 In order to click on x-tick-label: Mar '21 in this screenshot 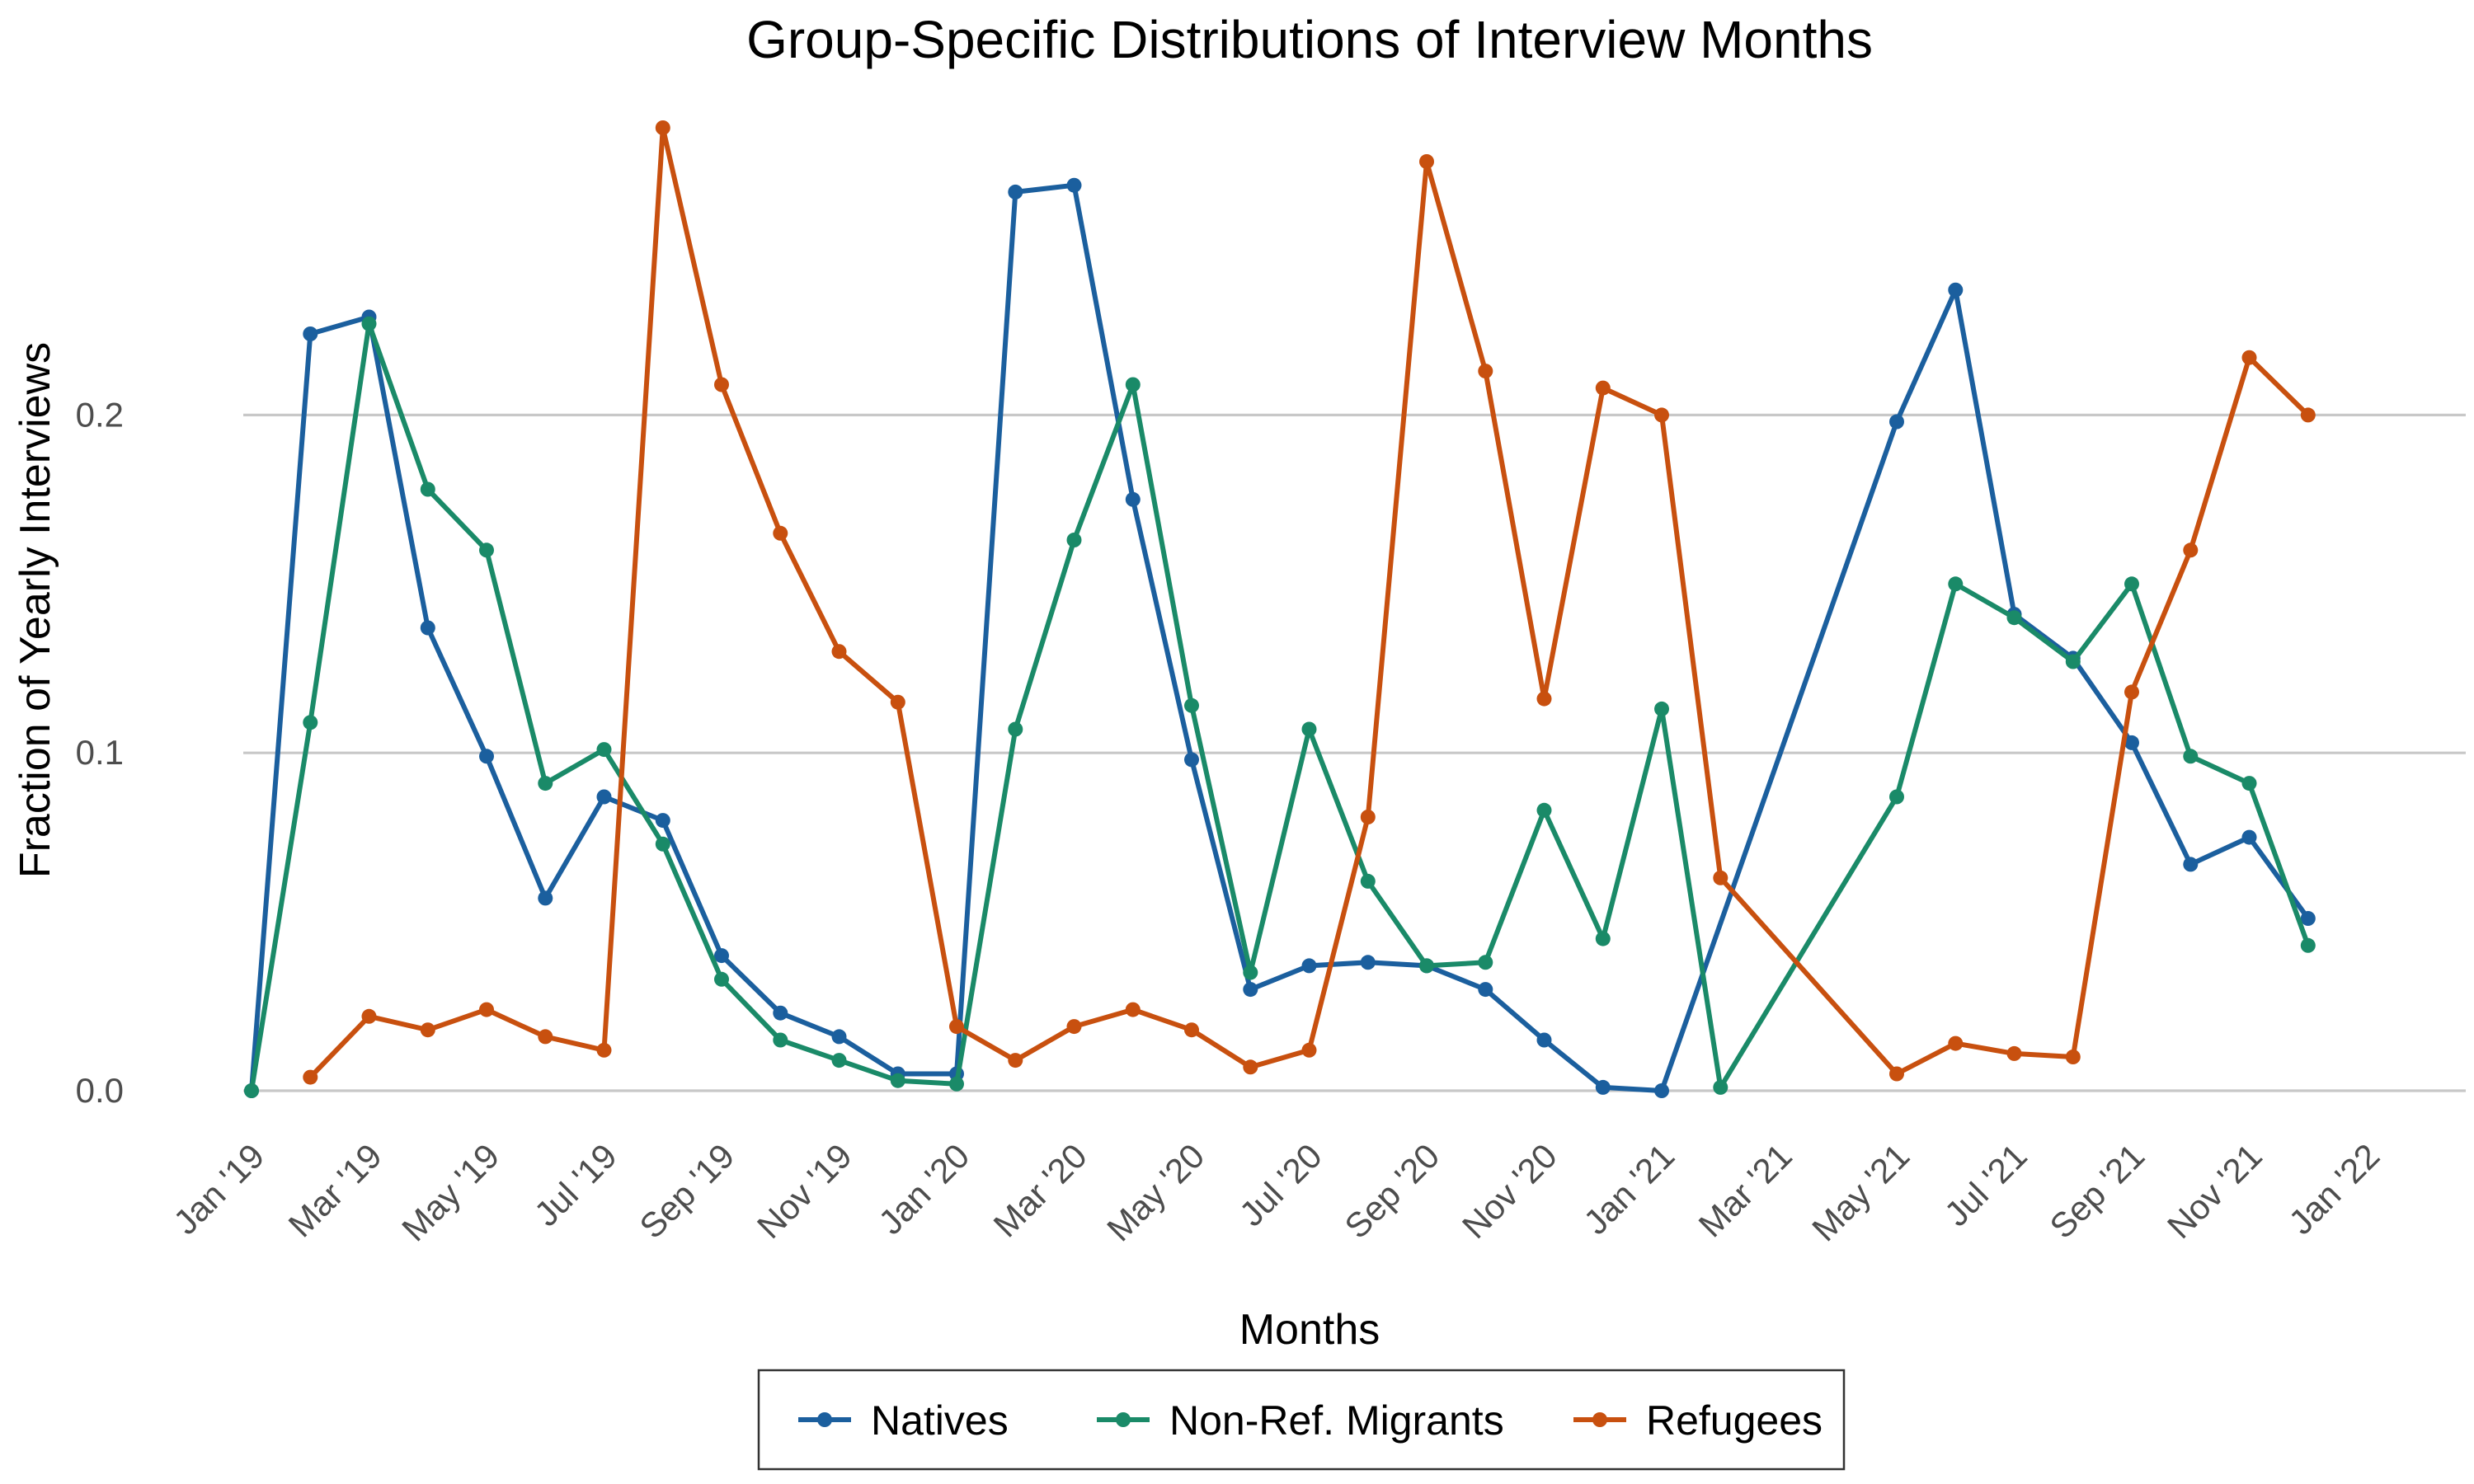, I will do `click(1745, 1190)`.